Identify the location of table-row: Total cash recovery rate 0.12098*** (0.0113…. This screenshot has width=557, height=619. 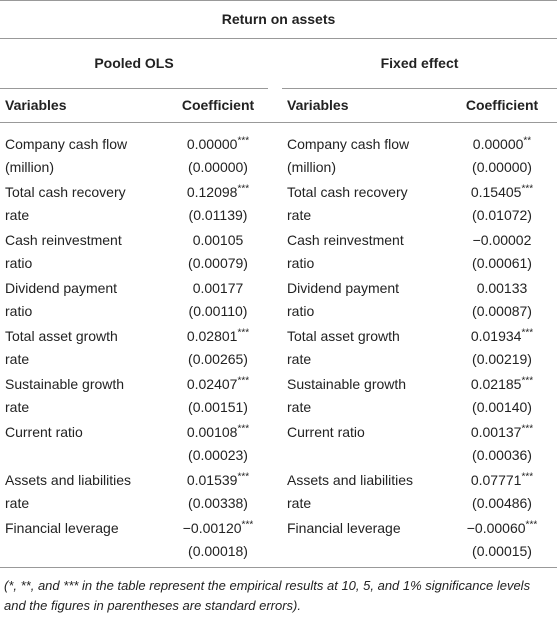
(278, 204).